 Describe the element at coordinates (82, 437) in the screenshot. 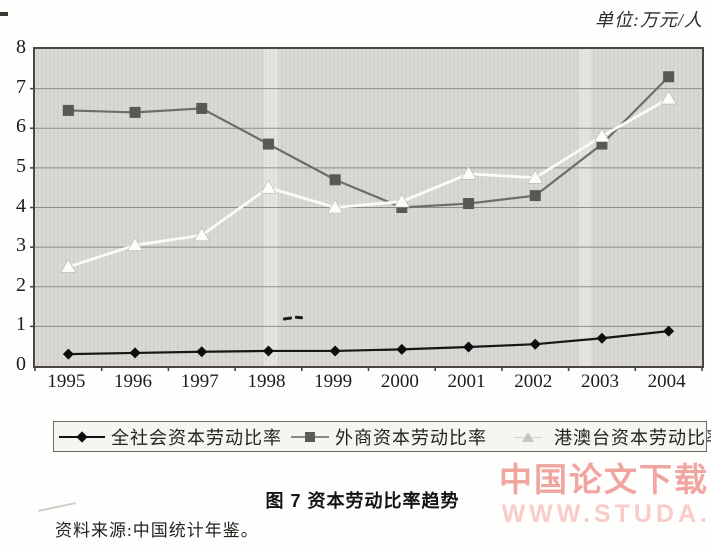

I see `diamond-line-marker-icon` at that location.